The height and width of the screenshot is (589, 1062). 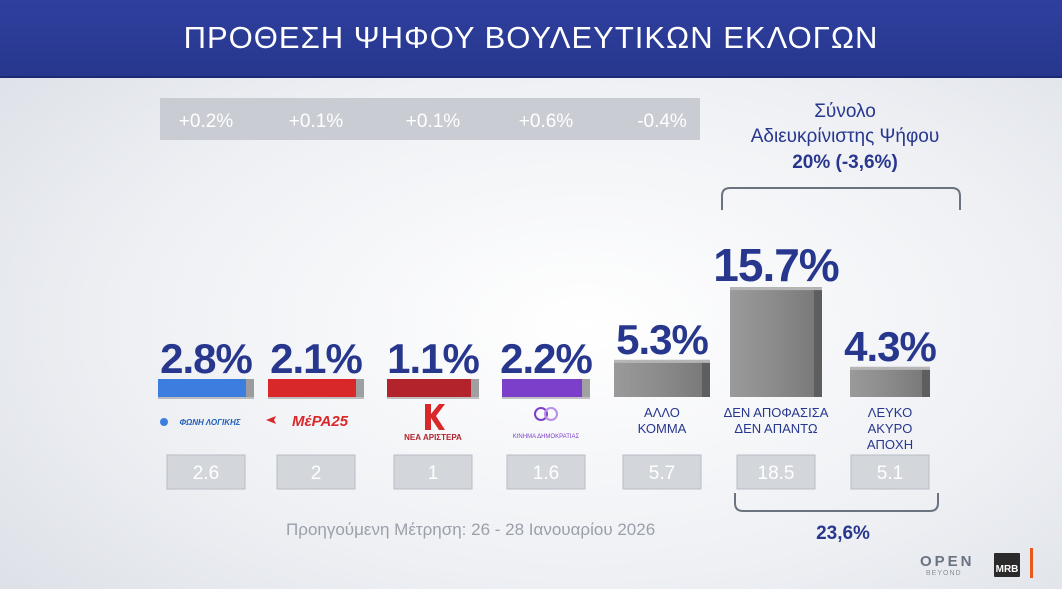 I want to click on category-label: ΑΛΛΟ, so click(x=662, y=412).